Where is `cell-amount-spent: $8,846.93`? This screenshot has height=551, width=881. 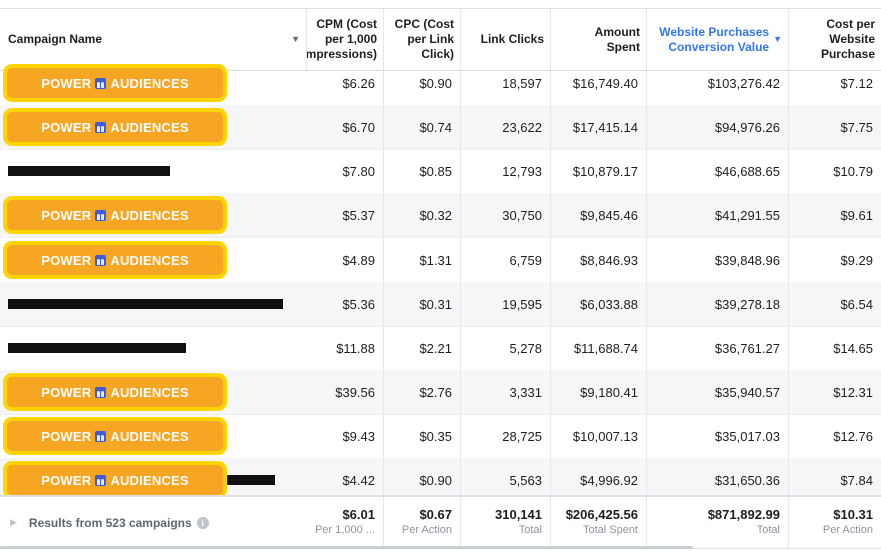 cell-amount-spent: $8,846.93 is located at coordinates (599, 260).